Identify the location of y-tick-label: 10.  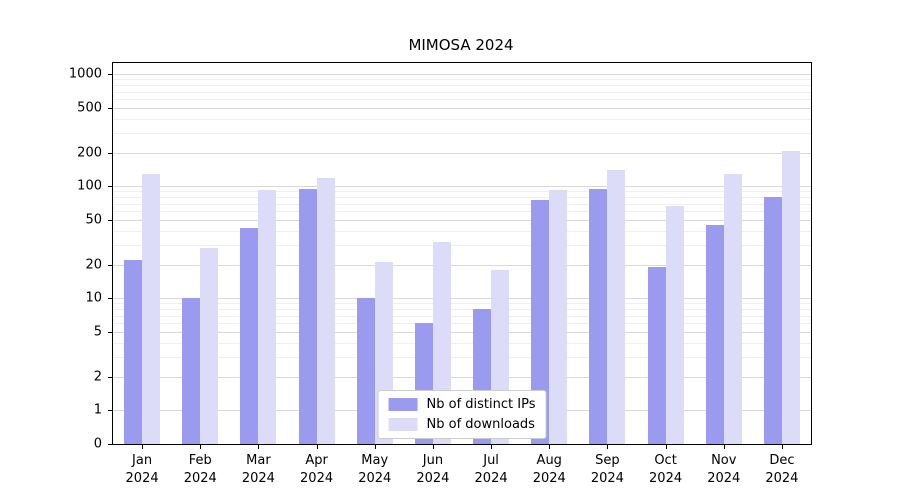
(93, 298).